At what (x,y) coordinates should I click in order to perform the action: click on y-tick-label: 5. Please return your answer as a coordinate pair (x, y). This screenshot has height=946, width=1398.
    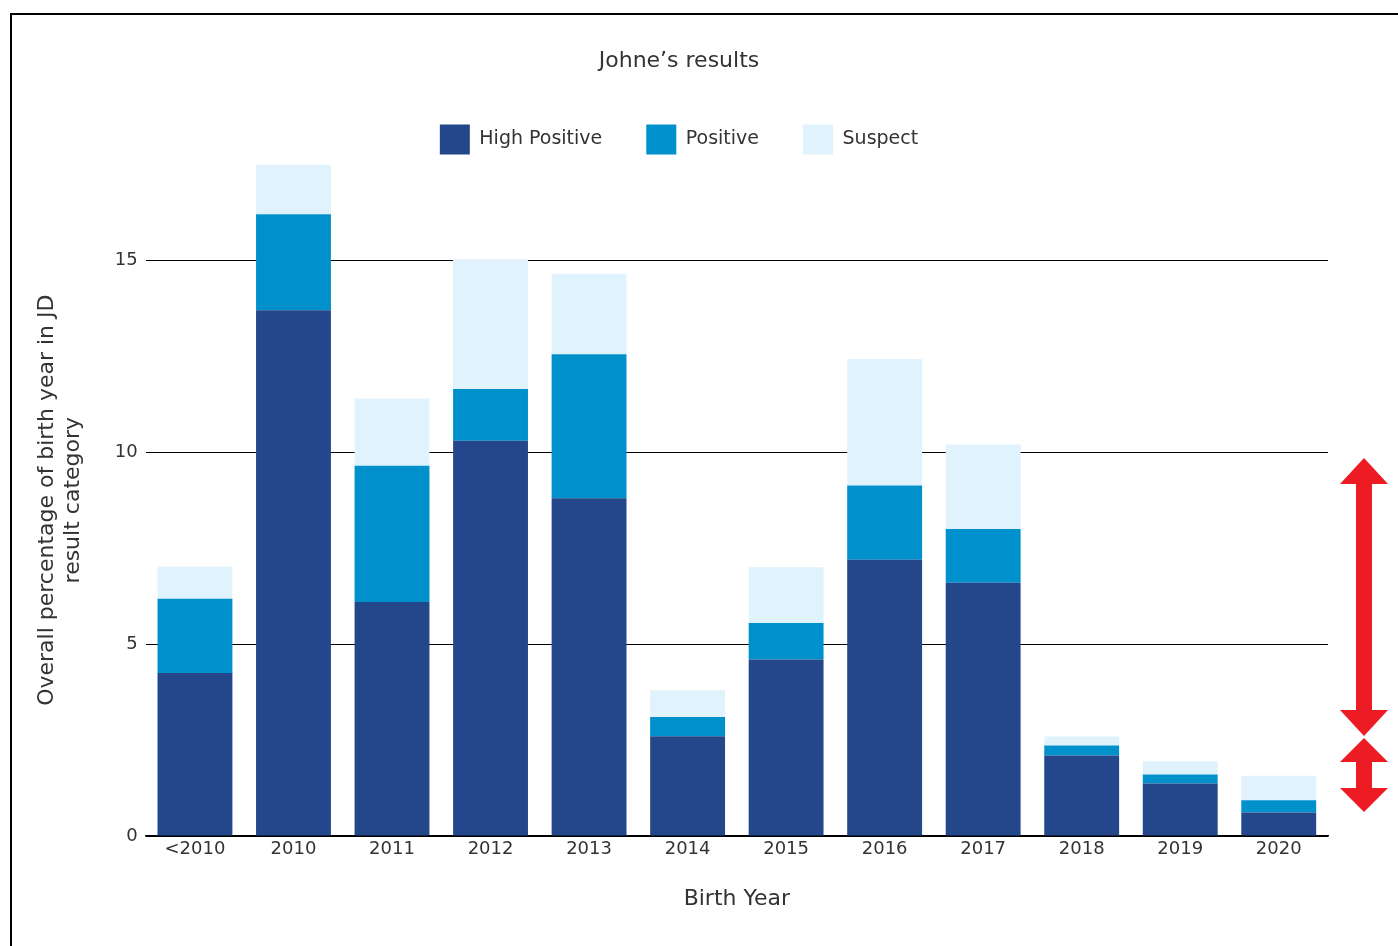
    Looking at the image, I should click on (132, 642).